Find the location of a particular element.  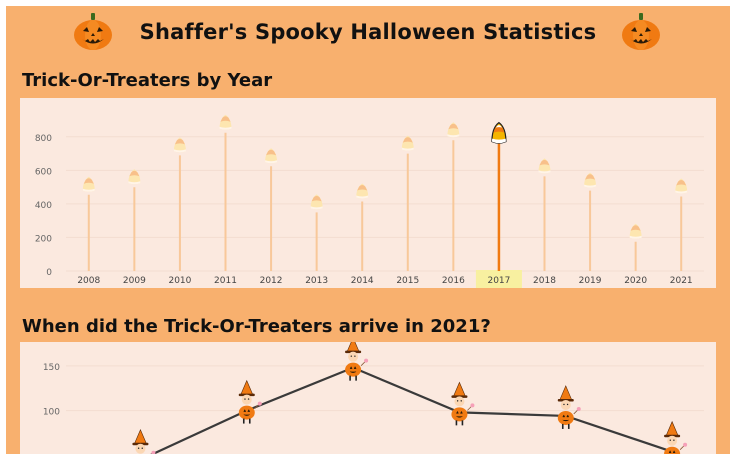

arrivals-series-line is located at coordinates (411, 410).